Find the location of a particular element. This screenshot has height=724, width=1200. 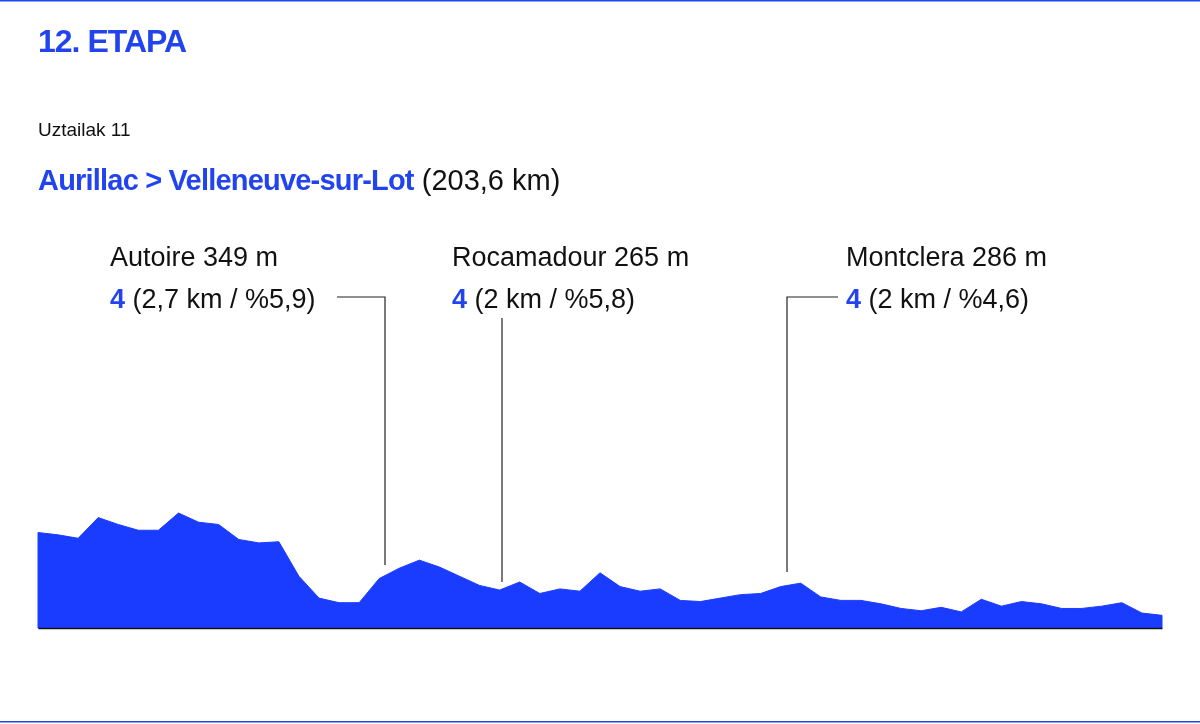

text: Montclera 286 m is located at coordinates (947, 257).